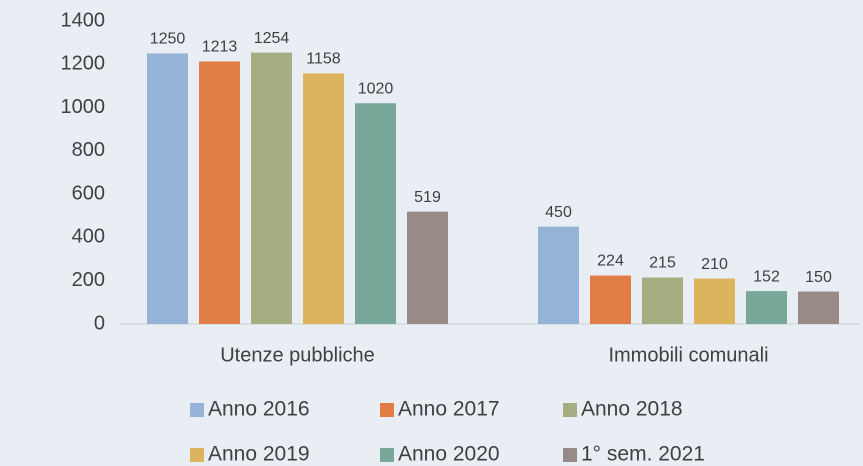 This screenshot has width=863, height=466. What do you see at coordinates (168, 39) in the screenshot?
I see `value-label: 1250` at bounding box center [168, 39].